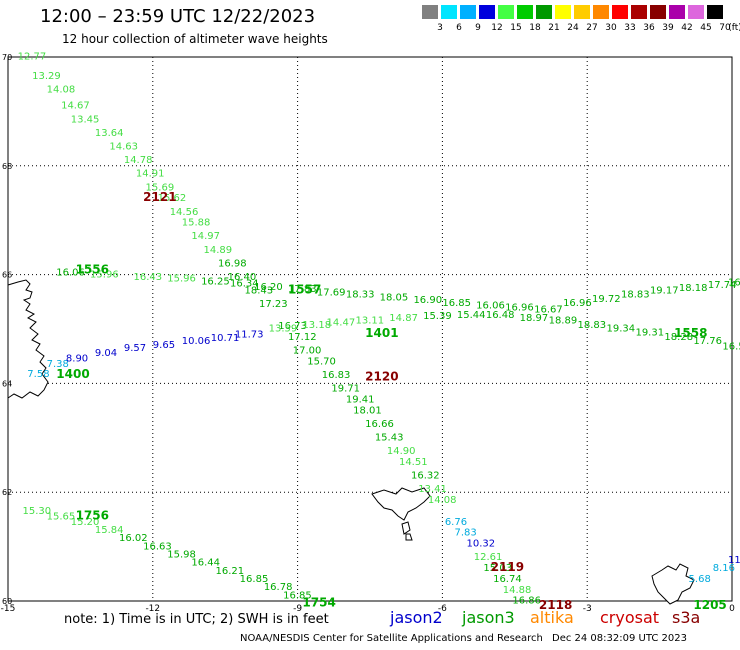  I want to click on x-tick-label: -15, so click(8, 609).